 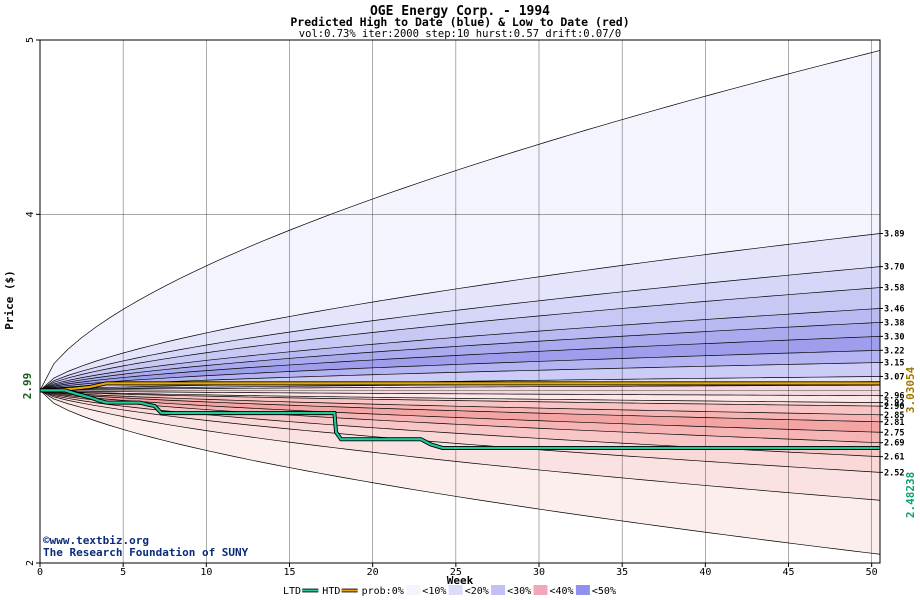 What do you see at coordinates (146, 552) in the screenshot?
I see `credit-foundation: The Research Foundation of SUNY` at bounding box center [146, 552].